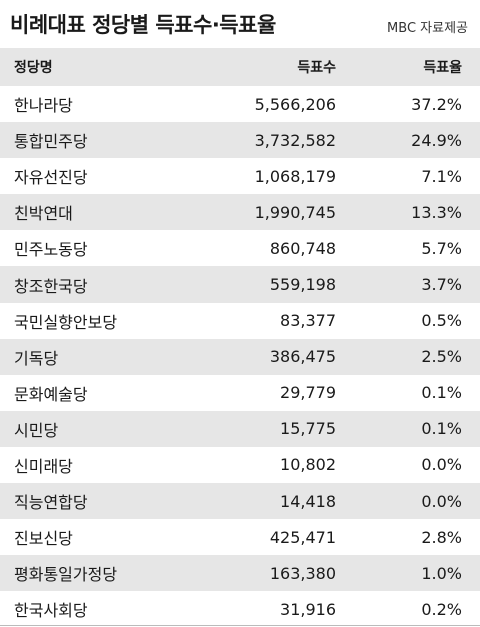 The image size is (480, 627). What do you see at coordinates (308, 609) in the screenshot?
I see `vote-count: 31,916` at bounding box center [308, 609].